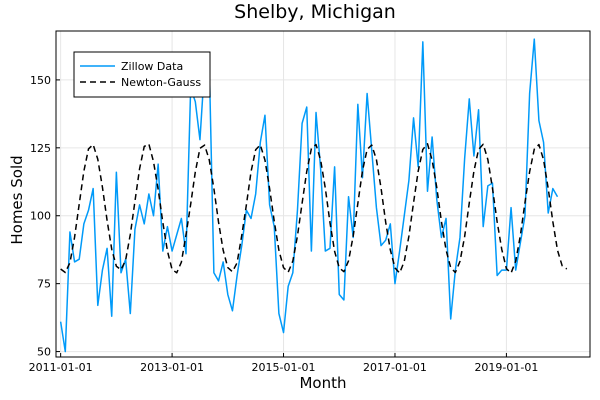  What do you see at coordinates (315, 12) in the screenshot?
I see `chart-title: Shelby, Michigan` at bounding box center [315, 12].